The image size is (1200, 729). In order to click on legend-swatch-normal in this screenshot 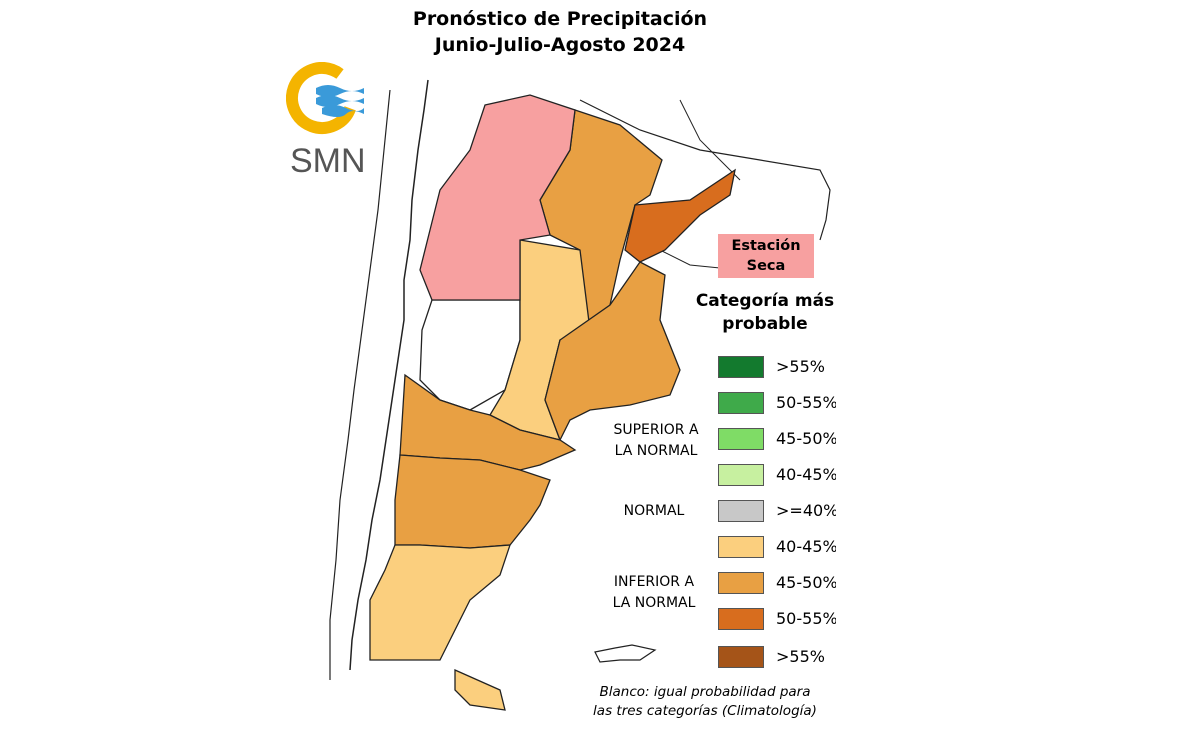, I will do `click(741, 511)`.